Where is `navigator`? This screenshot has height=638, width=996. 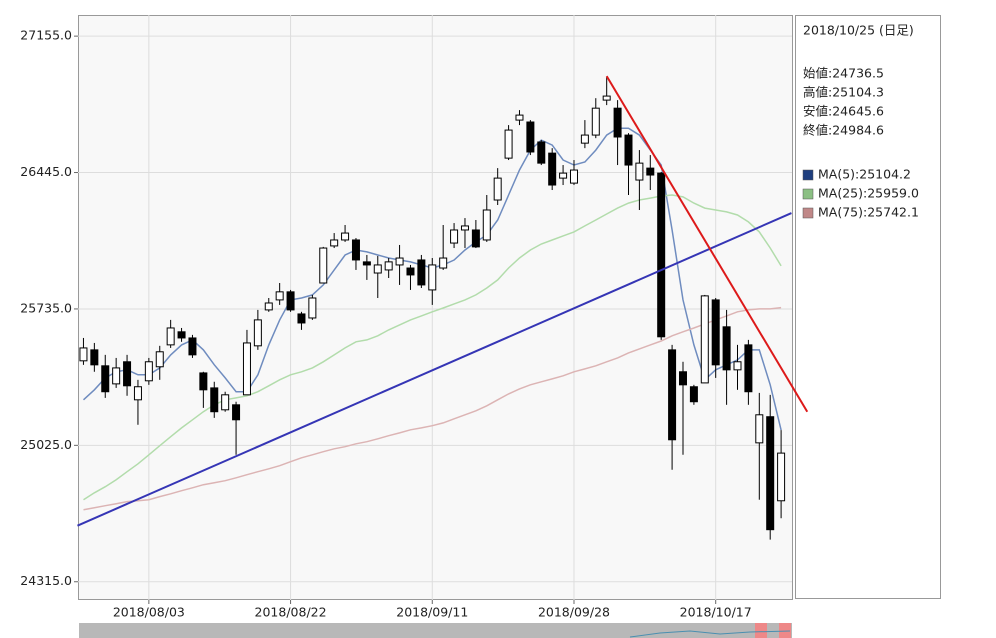
navigator is located at coordinates (435, 630).